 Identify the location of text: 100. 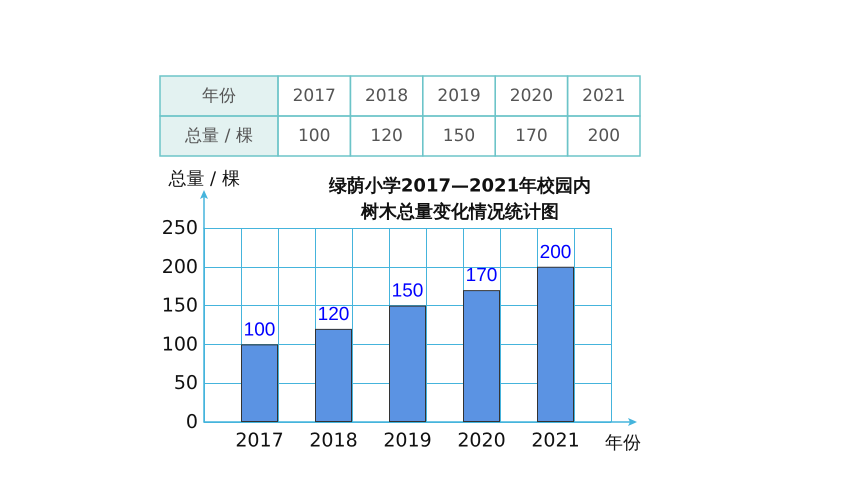
(314, 136).